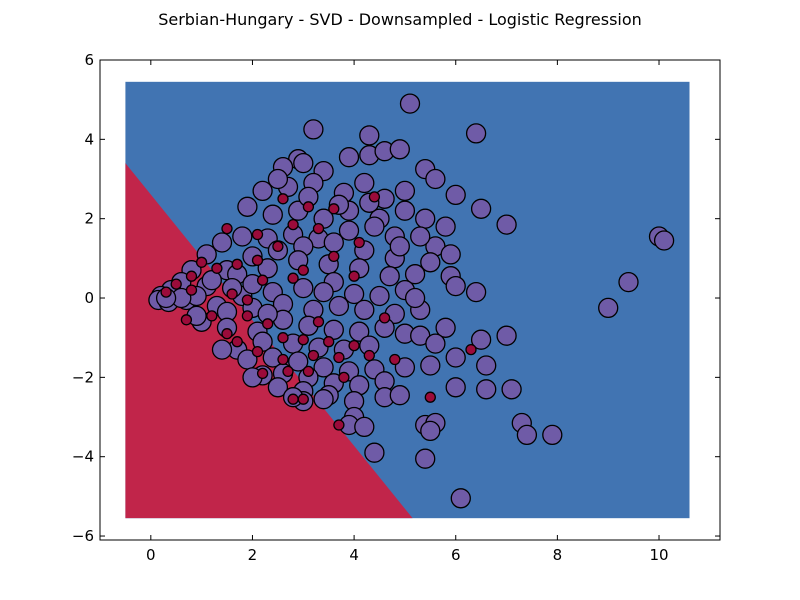 The width and height of the screenshot is (800, 600). I want to click on y-tick-label: −4, so click(83, 457).